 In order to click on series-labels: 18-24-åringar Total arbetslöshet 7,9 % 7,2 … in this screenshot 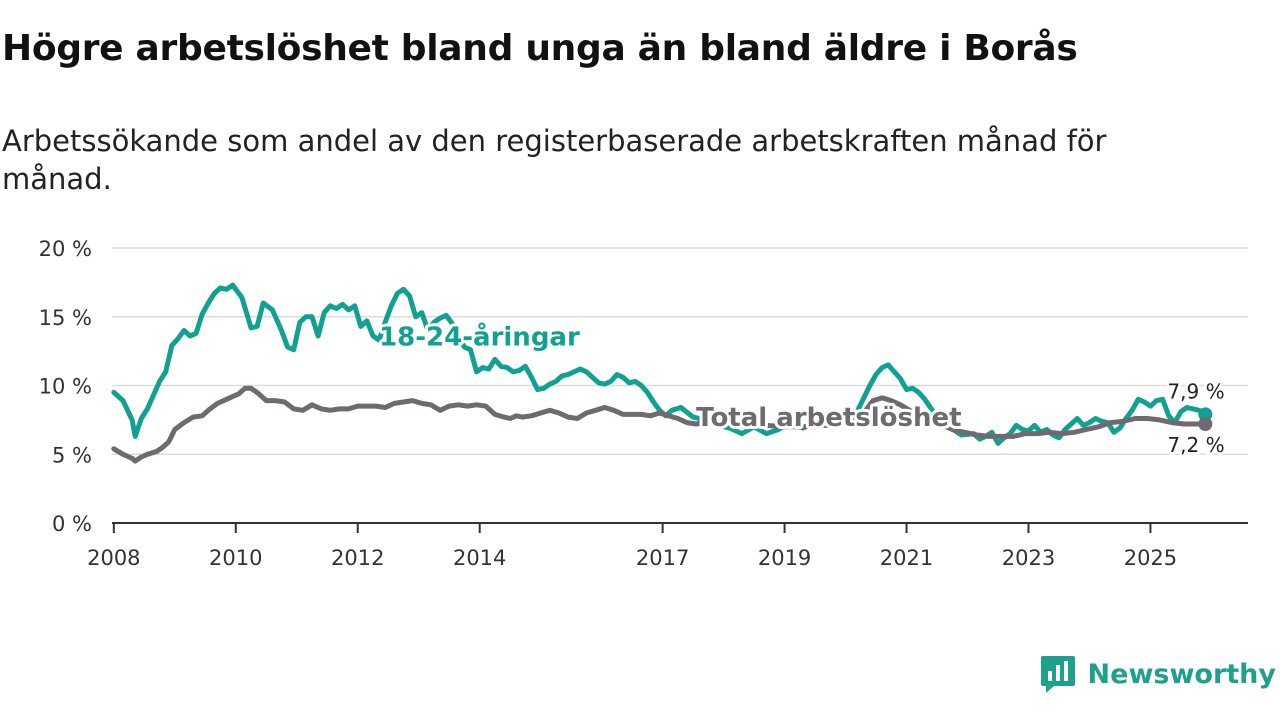, I will do `click(801, 389)`.